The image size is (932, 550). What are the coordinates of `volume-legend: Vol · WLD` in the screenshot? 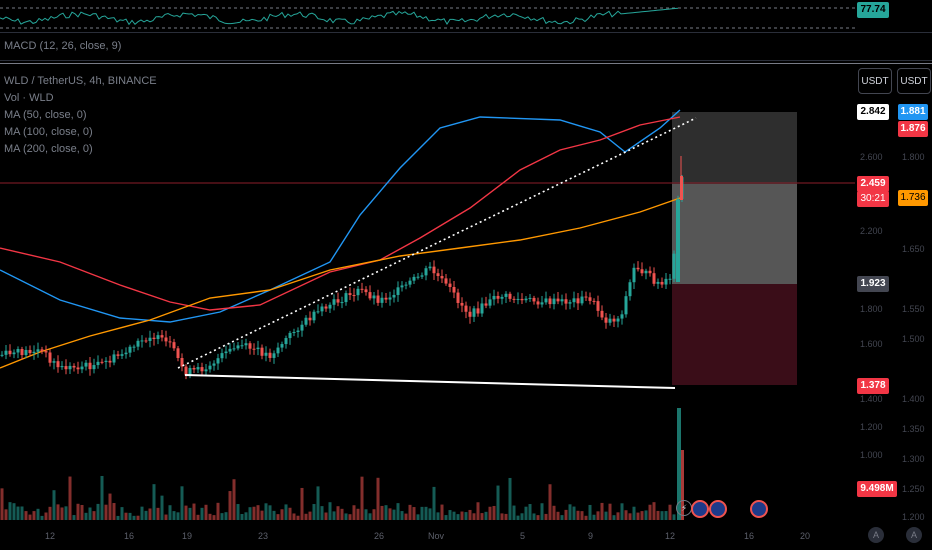 It's located at (29, 98).